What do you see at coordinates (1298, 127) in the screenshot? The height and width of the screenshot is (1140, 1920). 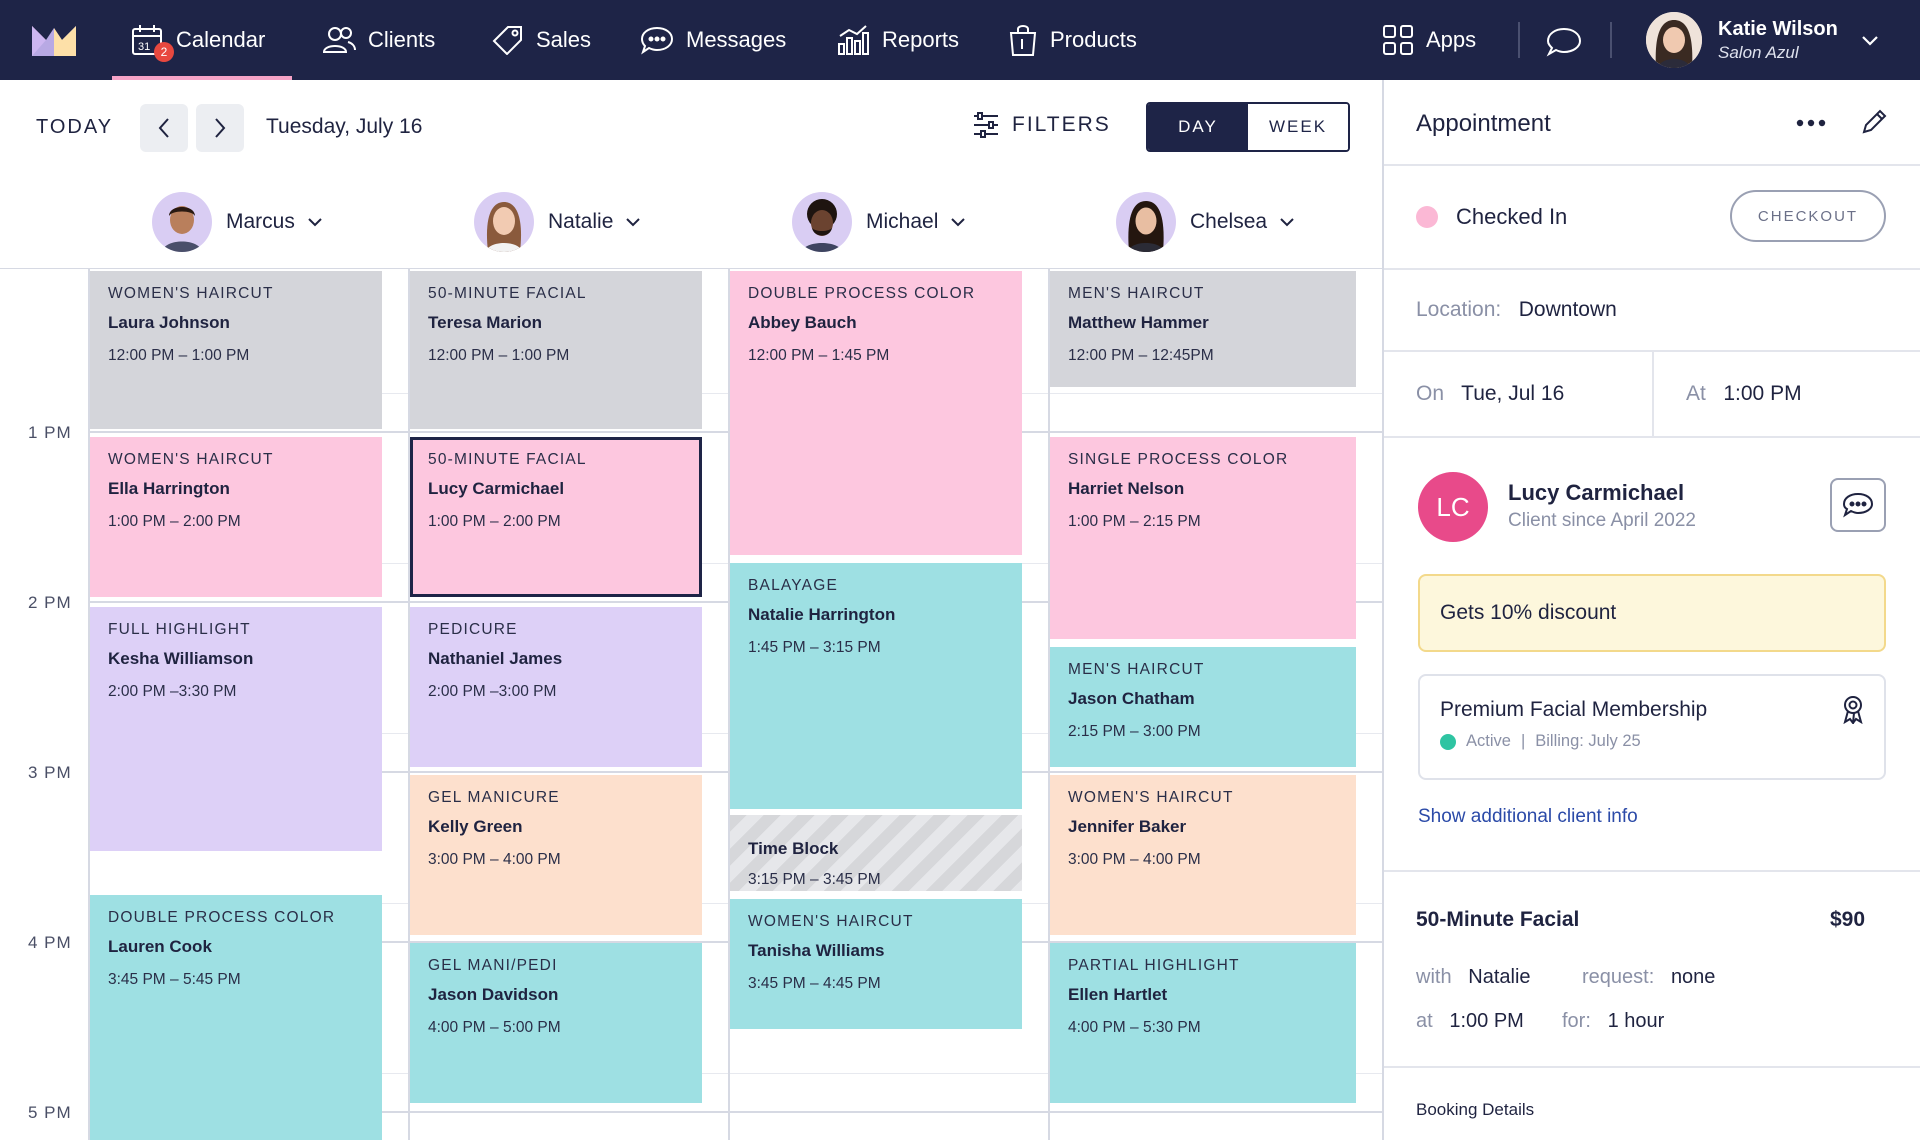 I see `week-view-button: WEEK` at bounding box center [1298, 127].